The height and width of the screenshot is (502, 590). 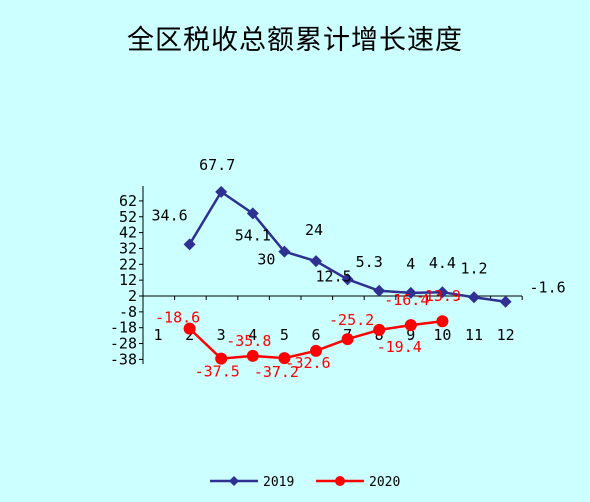 What do you see at coordinates (548, 288) in the screenshot?
I see `data-label-2019: -1.6` at bounding box center [548, 288].